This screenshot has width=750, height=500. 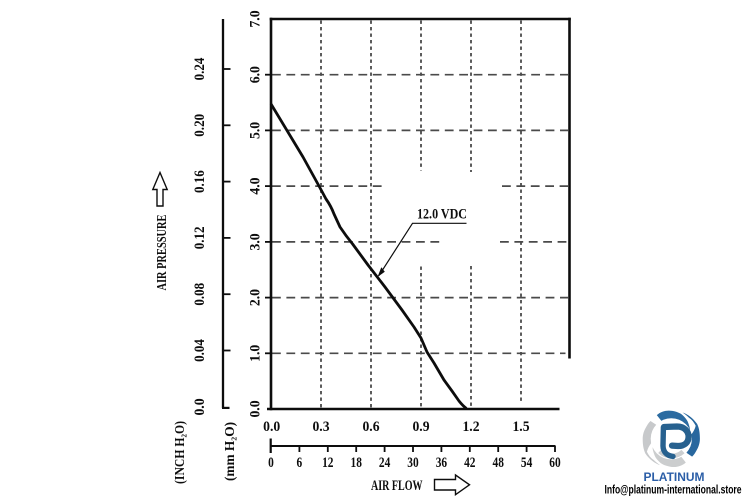 I want to click on svg-text: 0.3, so click(x=320, y=427).